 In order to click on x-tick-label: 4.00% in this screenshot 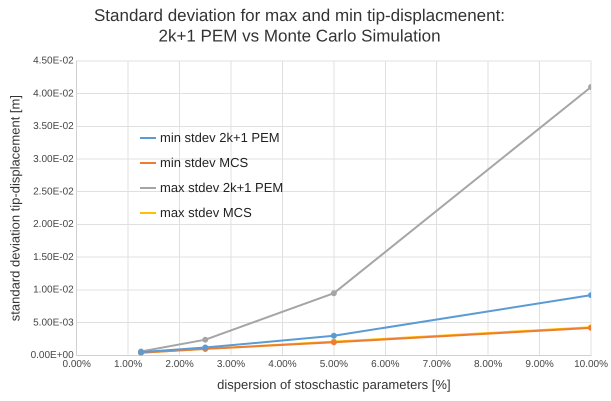, I will do `click(282, 364)`.